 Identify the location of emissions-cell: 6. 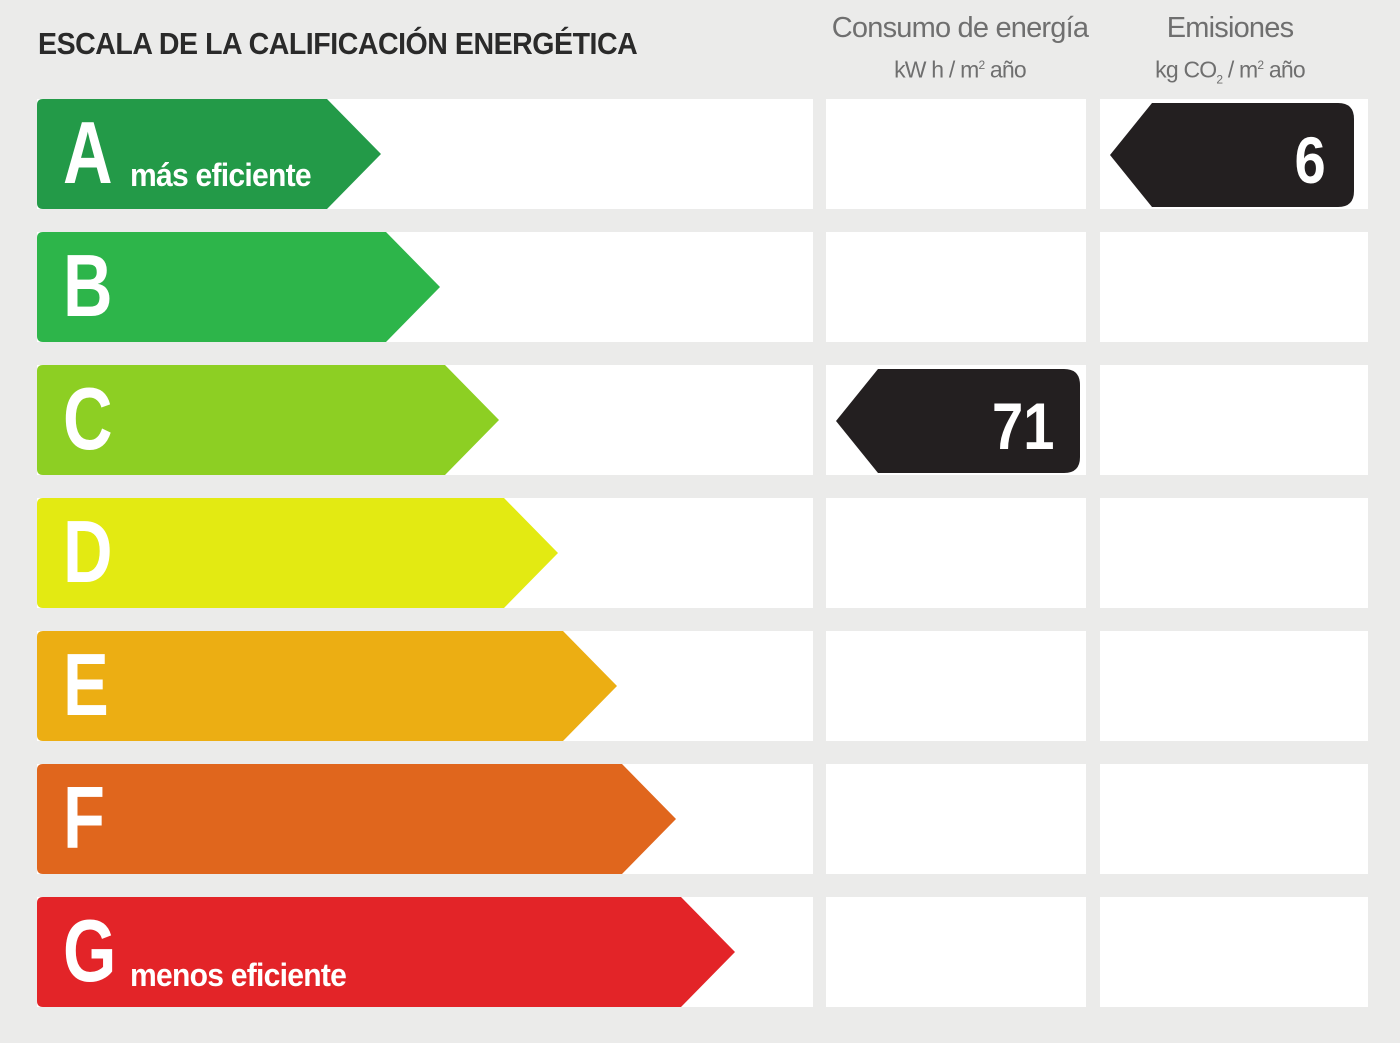
(1234, 154).